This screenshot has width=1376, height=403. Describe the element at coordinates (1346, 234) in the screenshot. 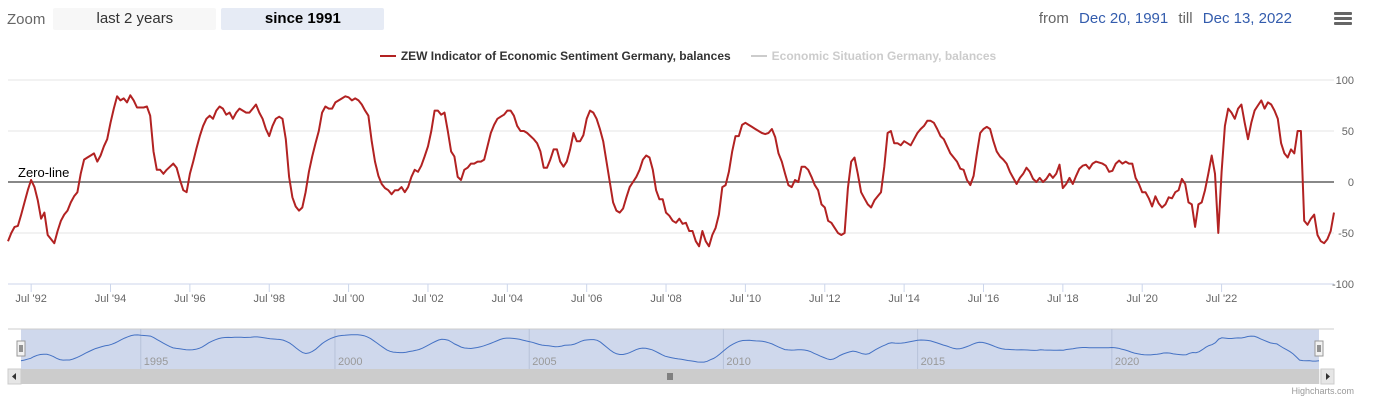

I see `y-tick-label: -50` at that location.